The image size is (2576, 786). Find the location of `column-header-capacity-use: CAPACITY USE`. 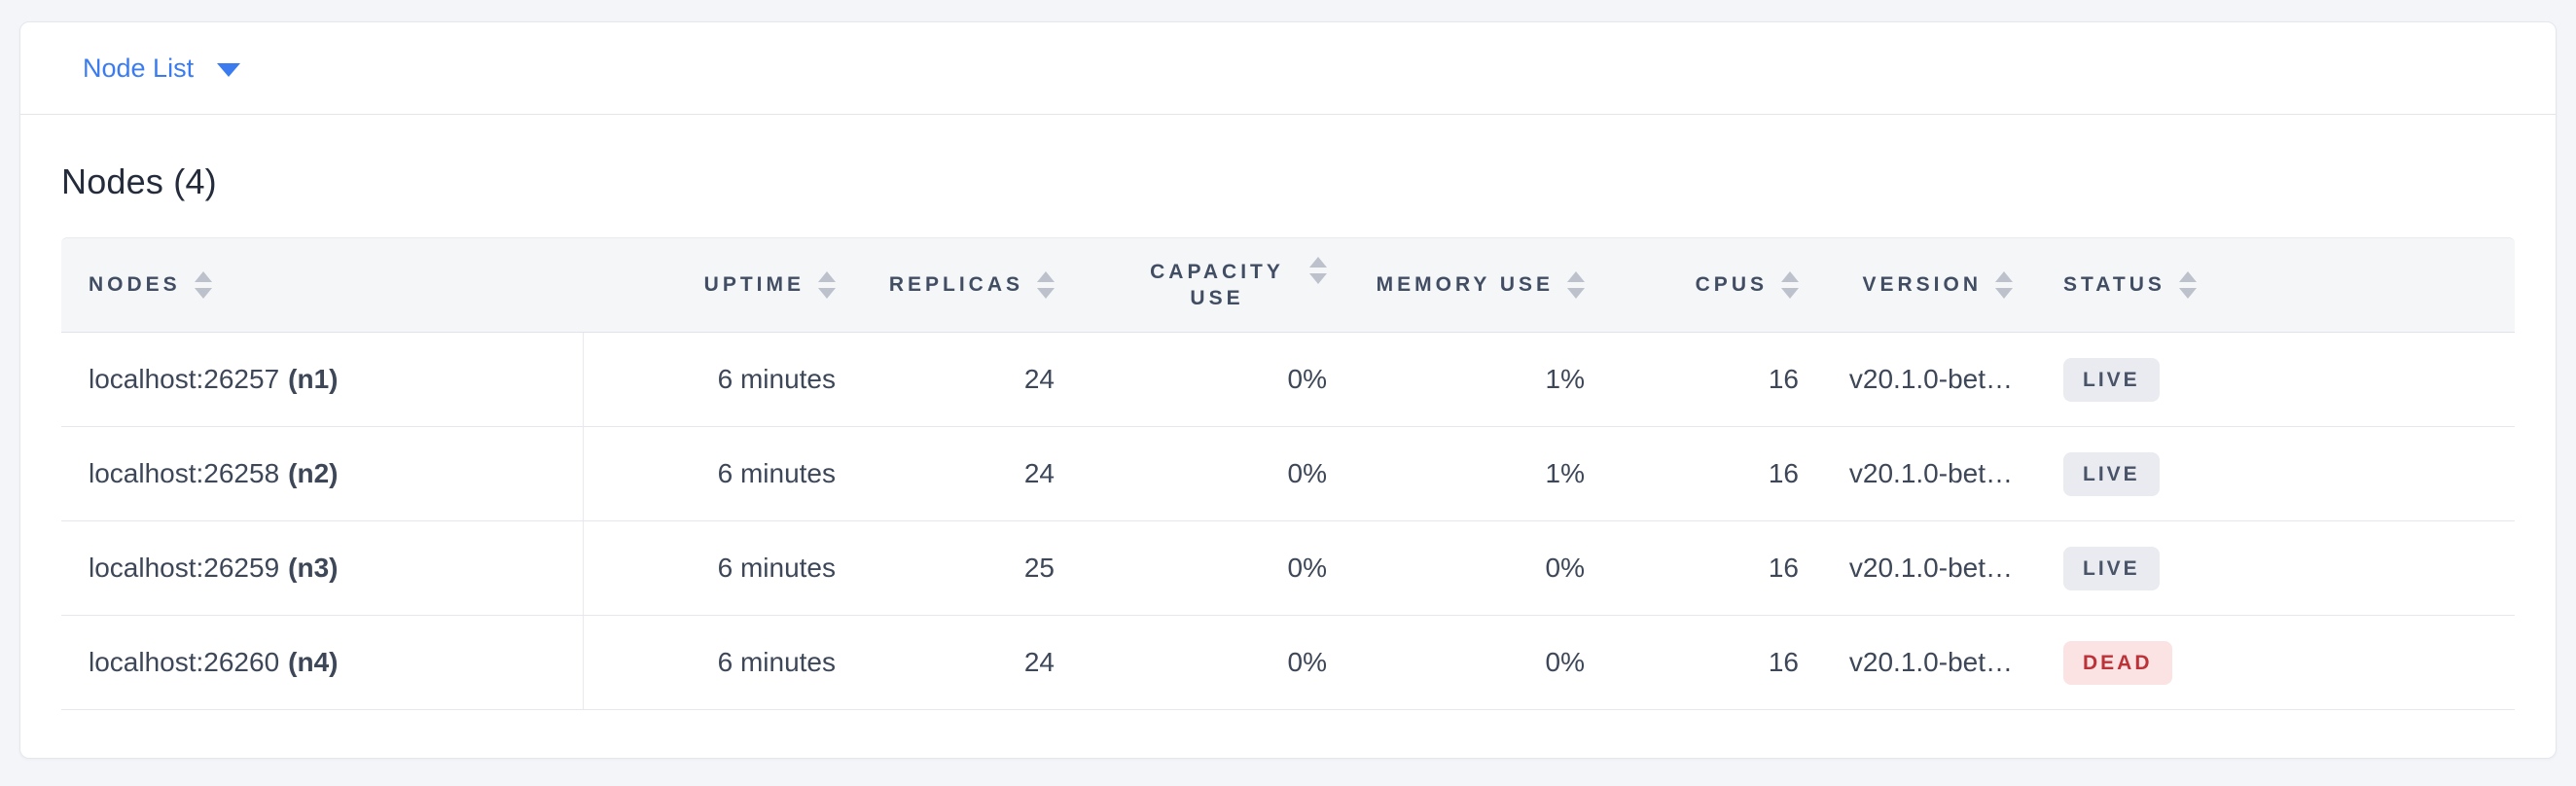

column-header-capacity-use: CAPACITY USE is located at coordinates (1214, 285).